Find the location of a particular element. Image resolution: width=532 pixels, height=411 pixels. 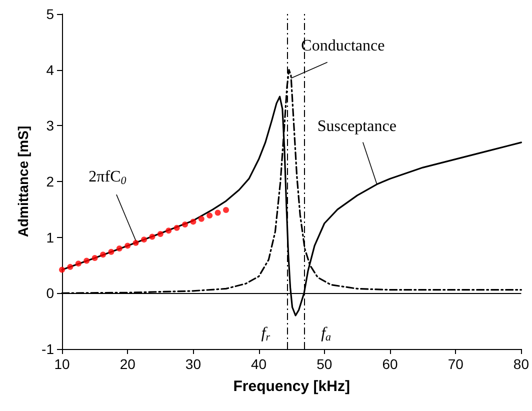

y-axis-title: Admittance [mS] is located at coordinates (23, 182).